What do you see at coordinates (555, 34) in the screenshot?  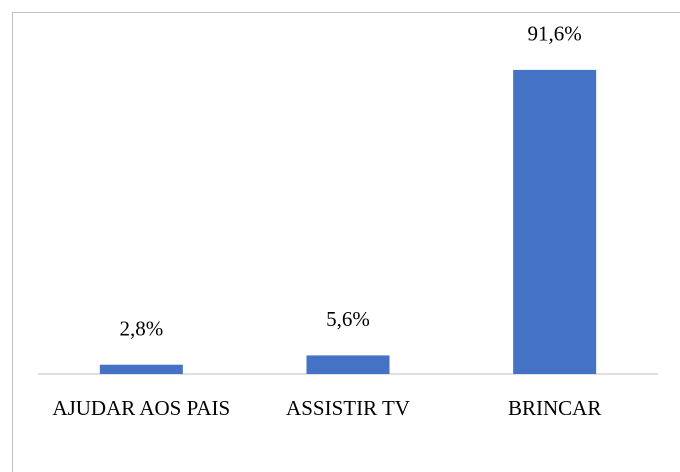 I see `data-label: 91,6%` at bounding box center [555, 34].